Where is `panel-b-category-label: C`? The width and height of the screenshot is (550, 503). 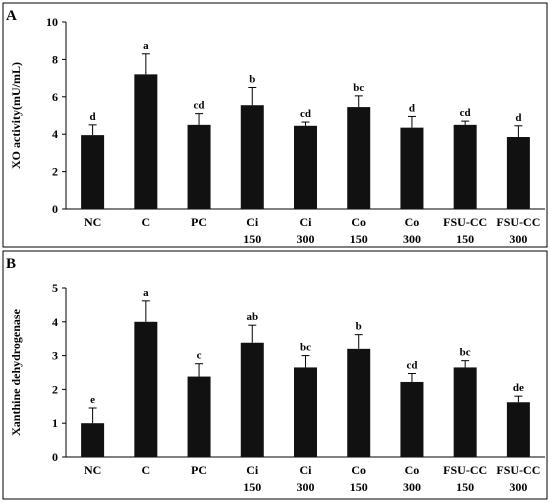 panel-b-category-label: C is located at coordinates (145, 470).